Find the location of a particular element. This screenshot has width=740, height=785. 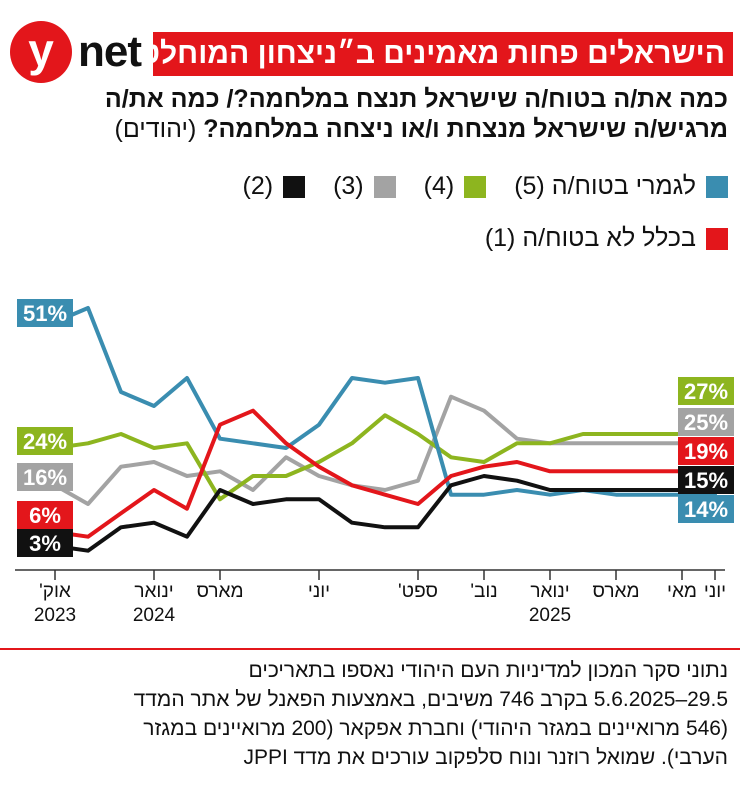

x-tick-label-7: מארס is located at coordinates (615, 591).